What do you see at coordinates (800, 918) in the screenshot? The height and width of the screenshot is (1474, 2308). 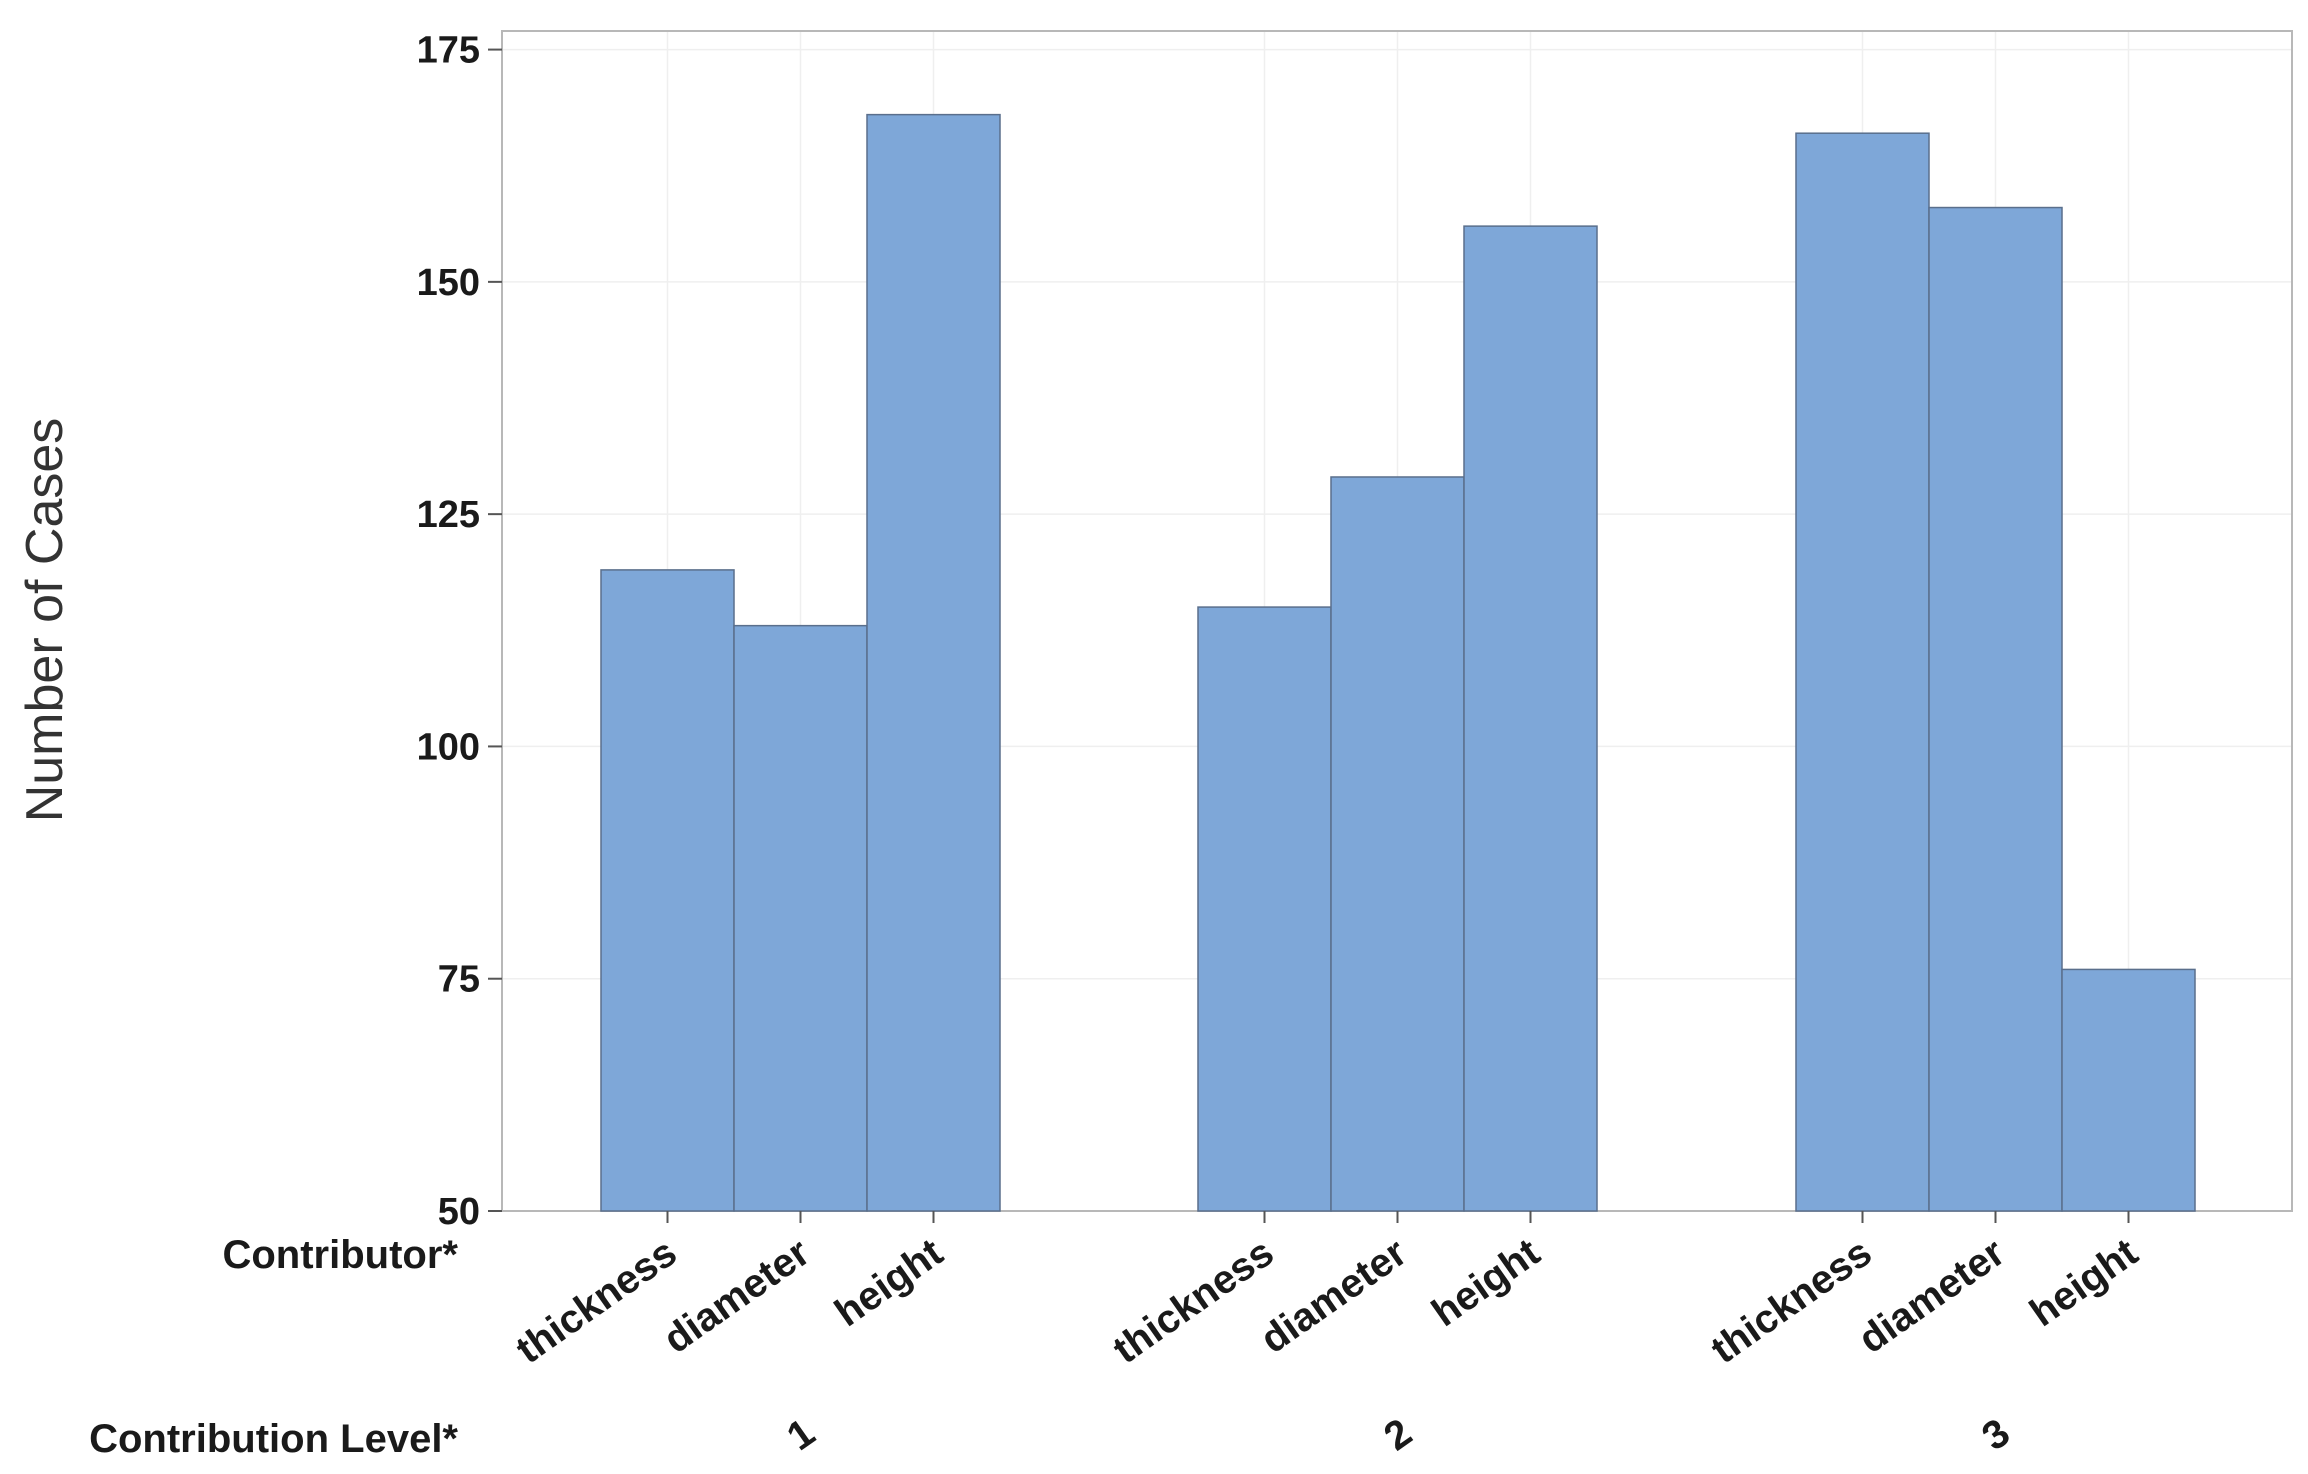 I see `bar-1-diameter` at bounding box center [800, 918].